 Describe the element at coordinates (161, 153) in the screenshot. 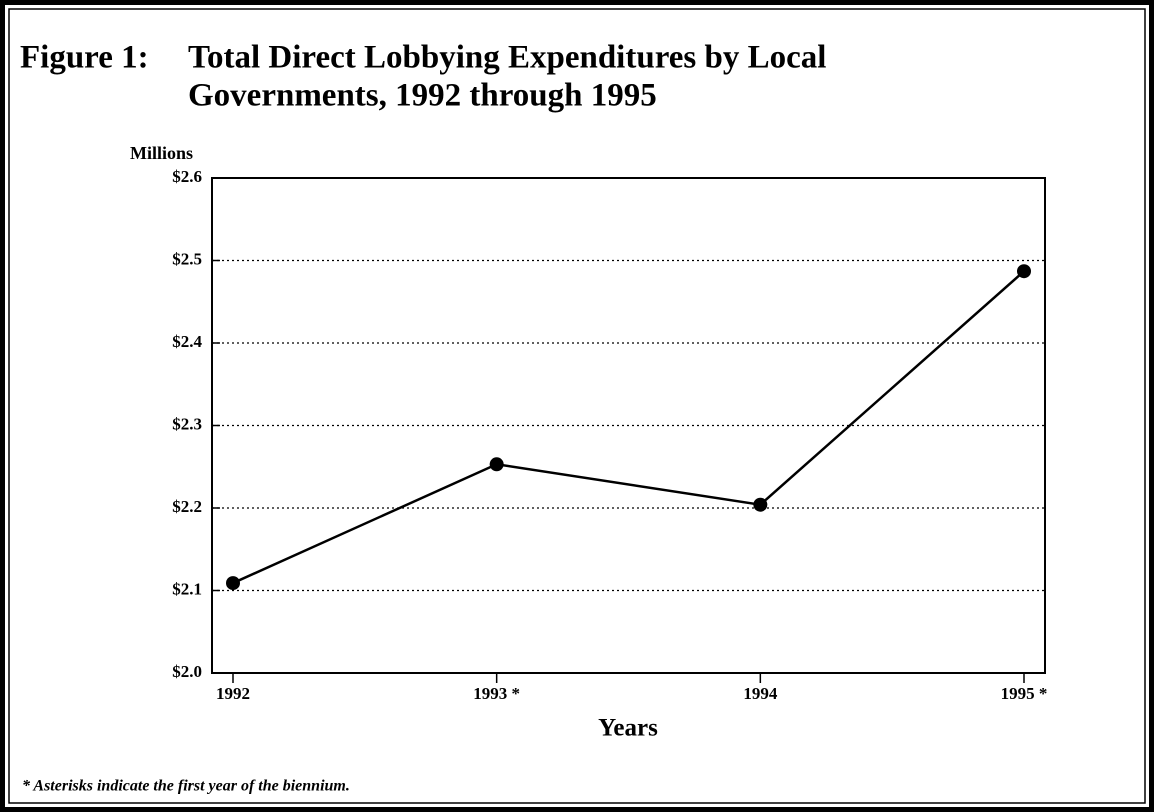

I see `y-axis-label: Millions` at that location.